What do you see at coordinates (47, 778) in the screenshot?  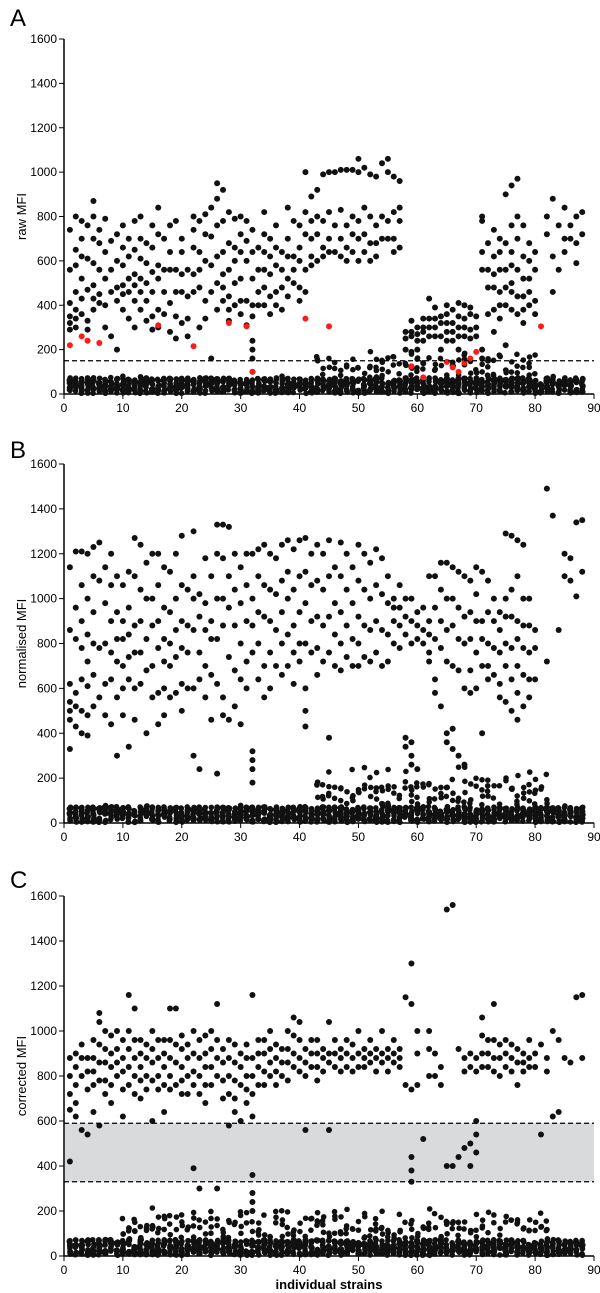 I see `y-tick-label: 200` at bounding box center [47, 778].